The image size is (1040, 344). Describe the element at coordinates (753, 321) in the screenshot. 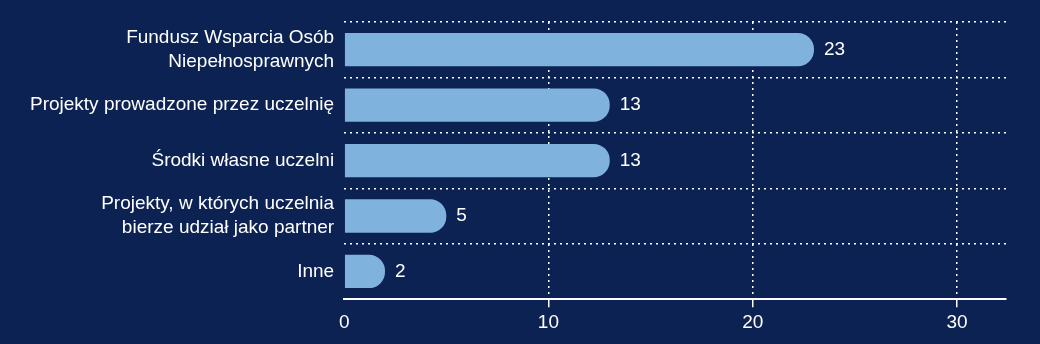

I see `x-tick-label: 20` at that location.